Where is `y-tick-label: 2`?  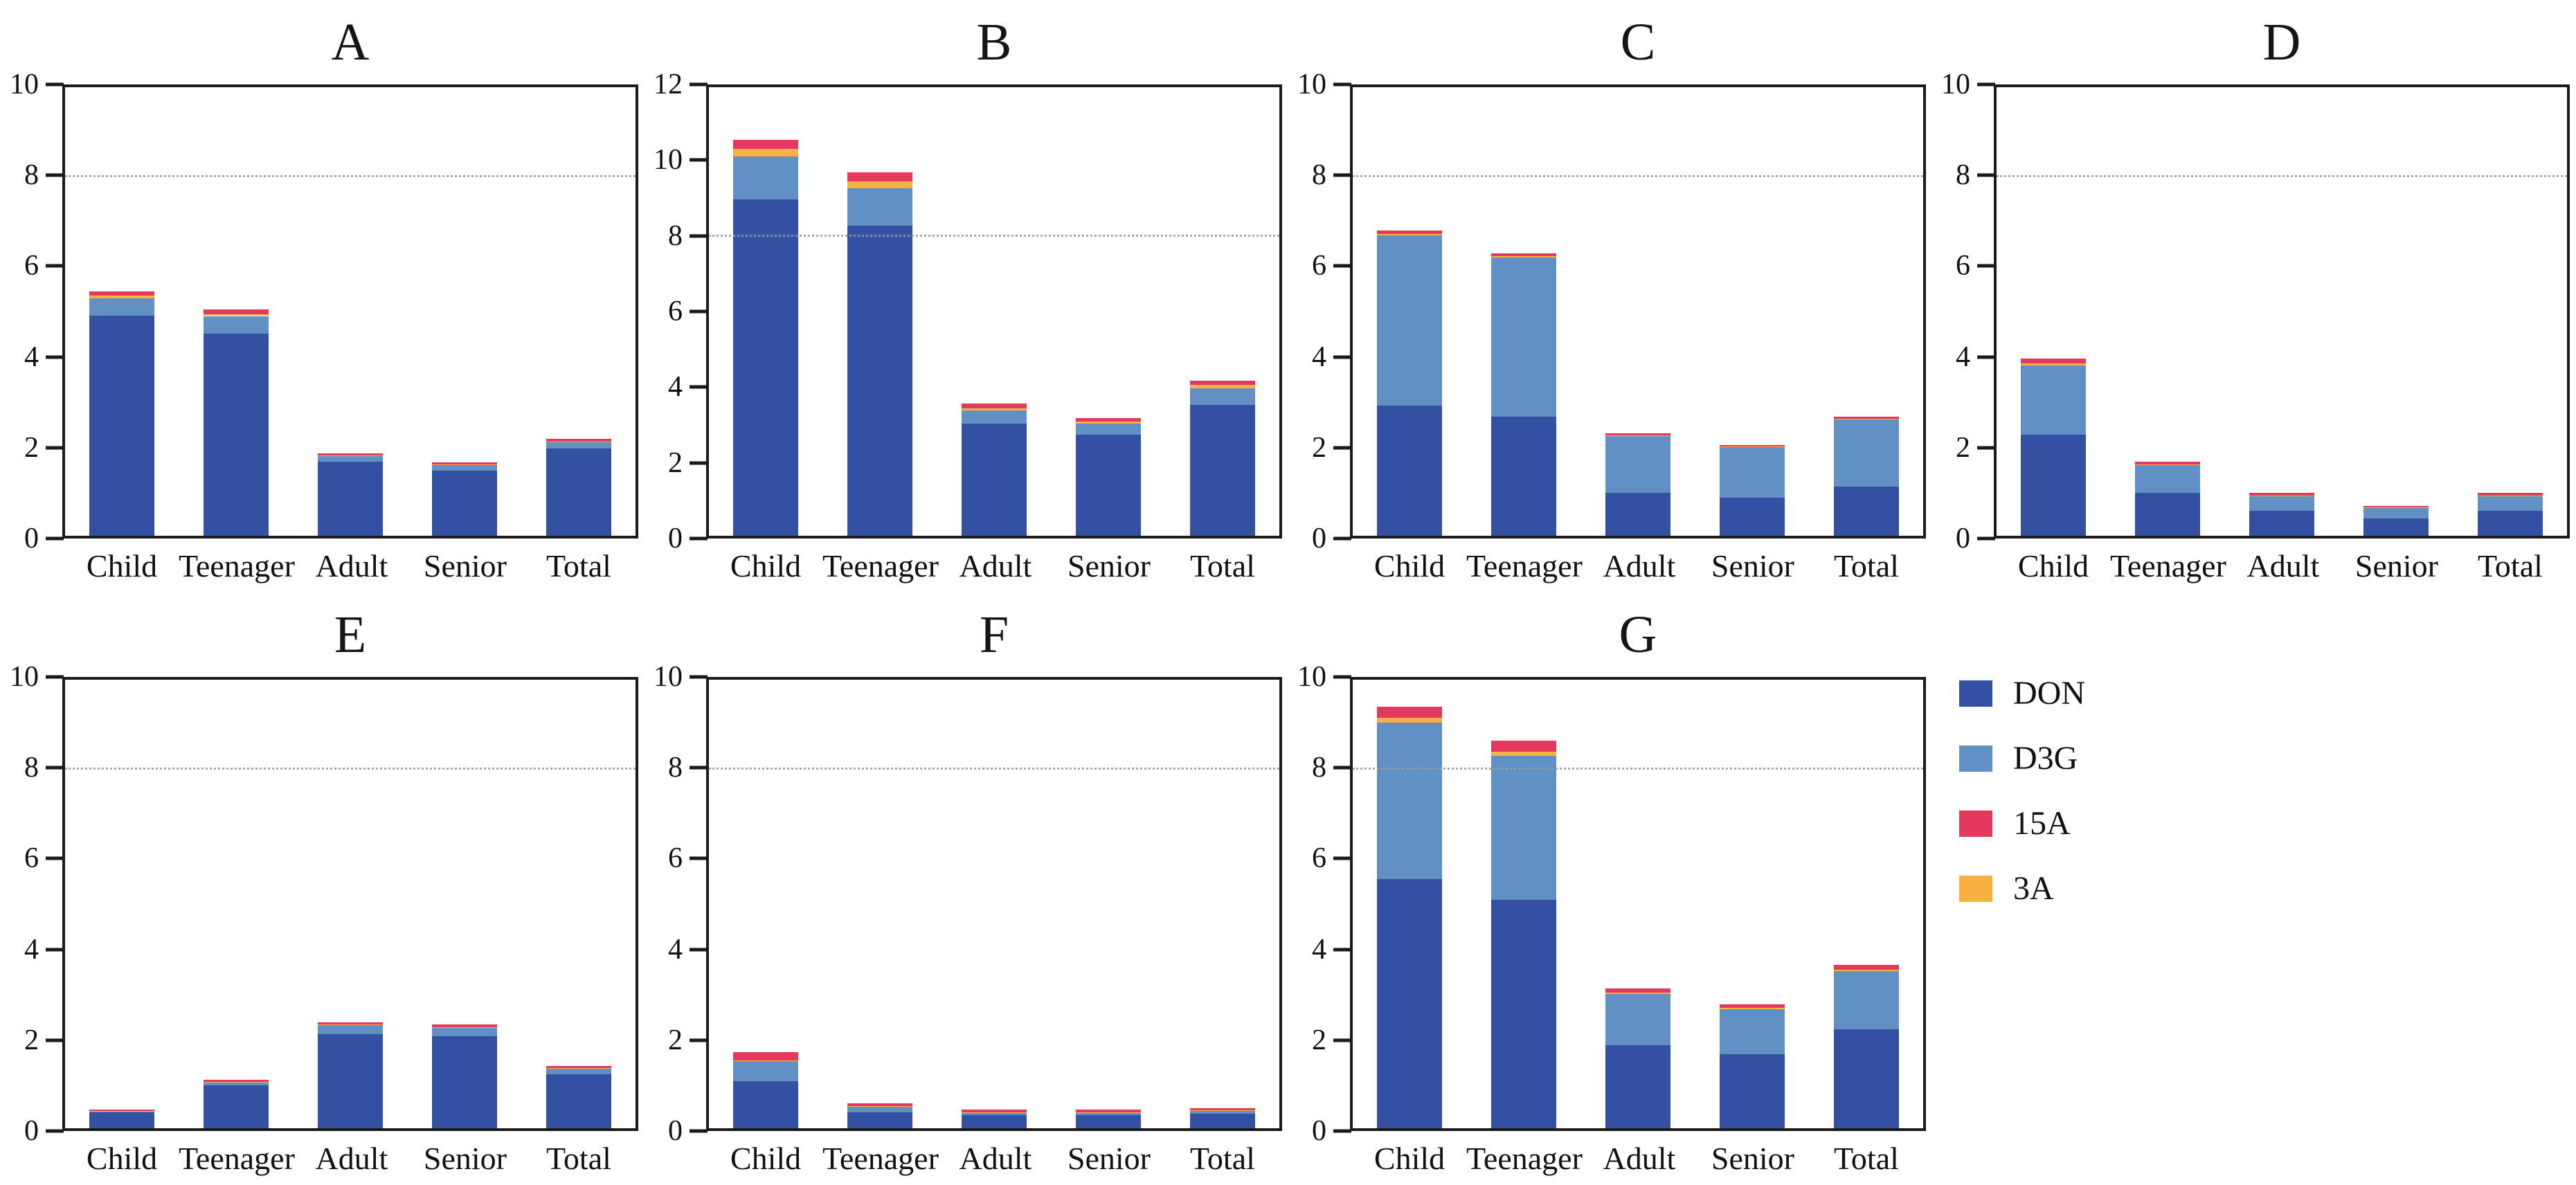
y-tick-label: 2 is located at coordinates (32, 447).